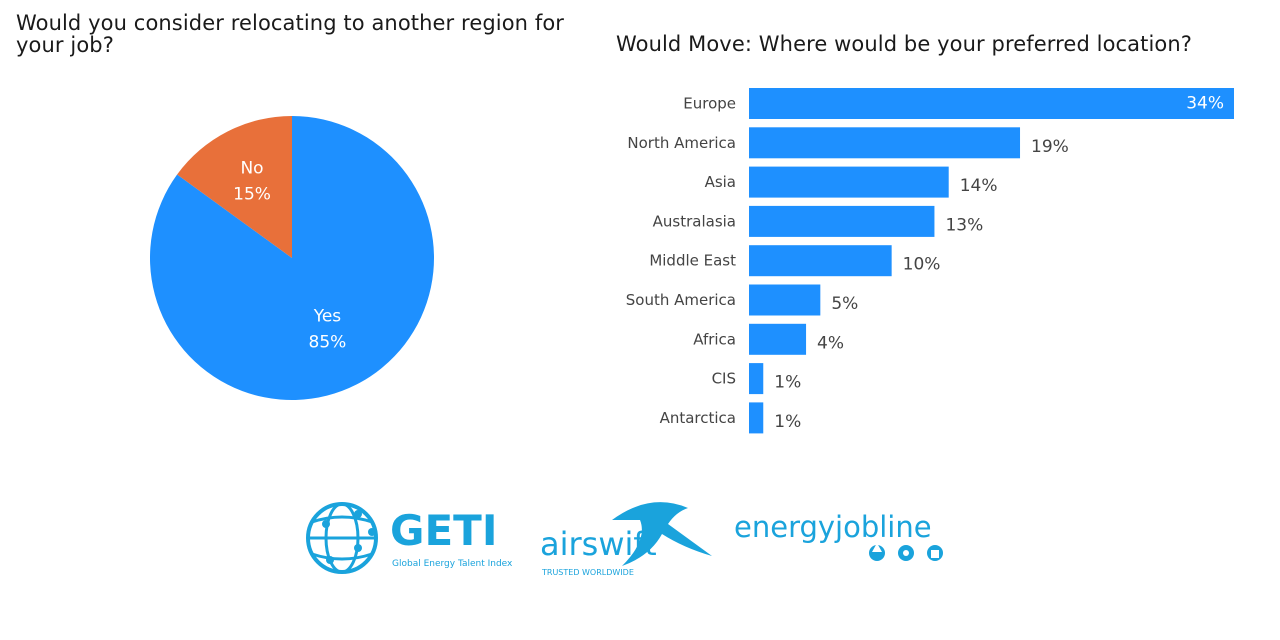  Describe the element at coordinates (698, 418) in the screenshot. I see `bar-category-antarctica: Antarctica` at that location.